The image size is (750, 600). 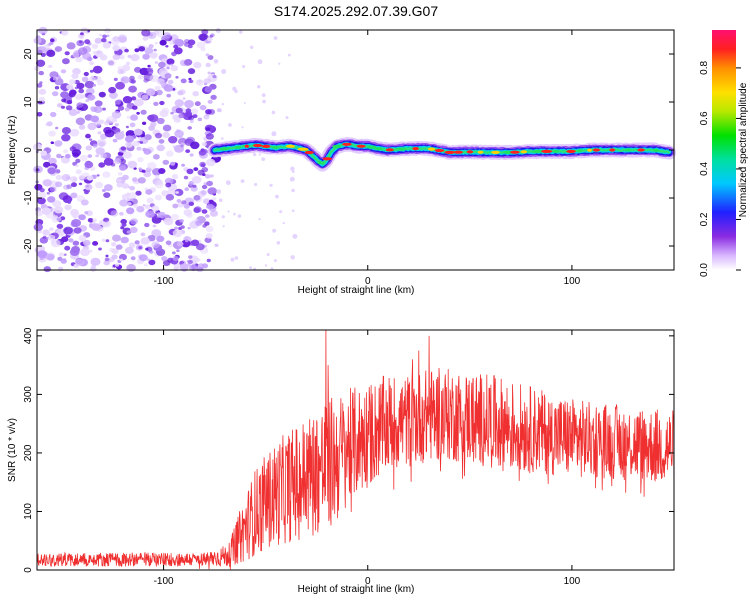 I want to click on signal-track, so click(x=442, y=154).